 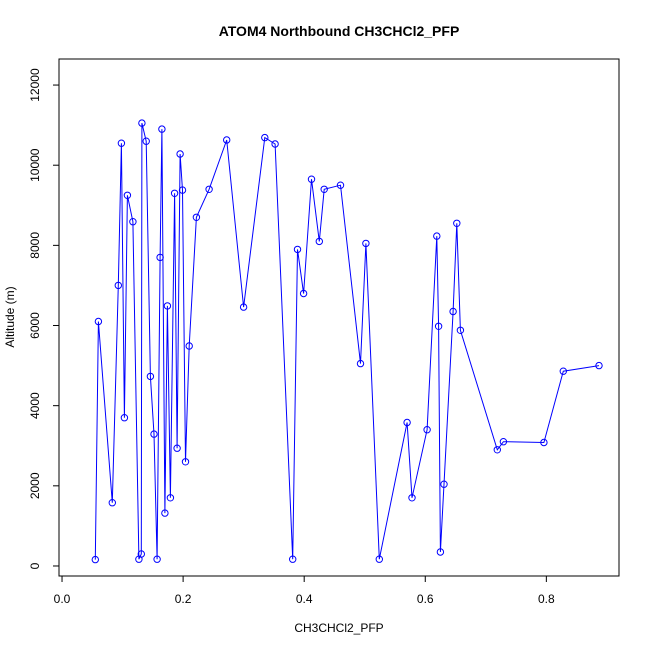 I want to click on y-tick-label: 10000, so click(x=35, y=165).